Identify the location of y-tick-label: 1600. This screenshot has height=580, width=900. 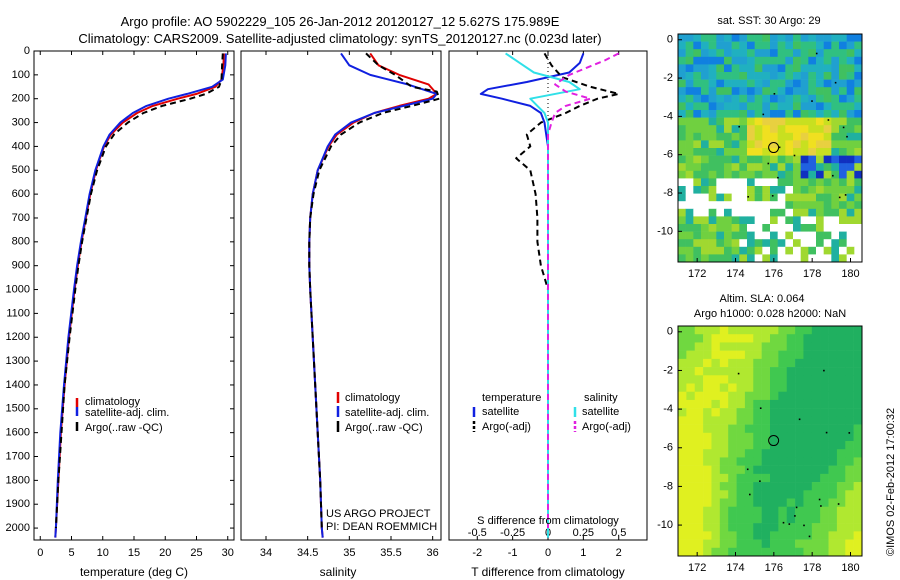
(18, 433).